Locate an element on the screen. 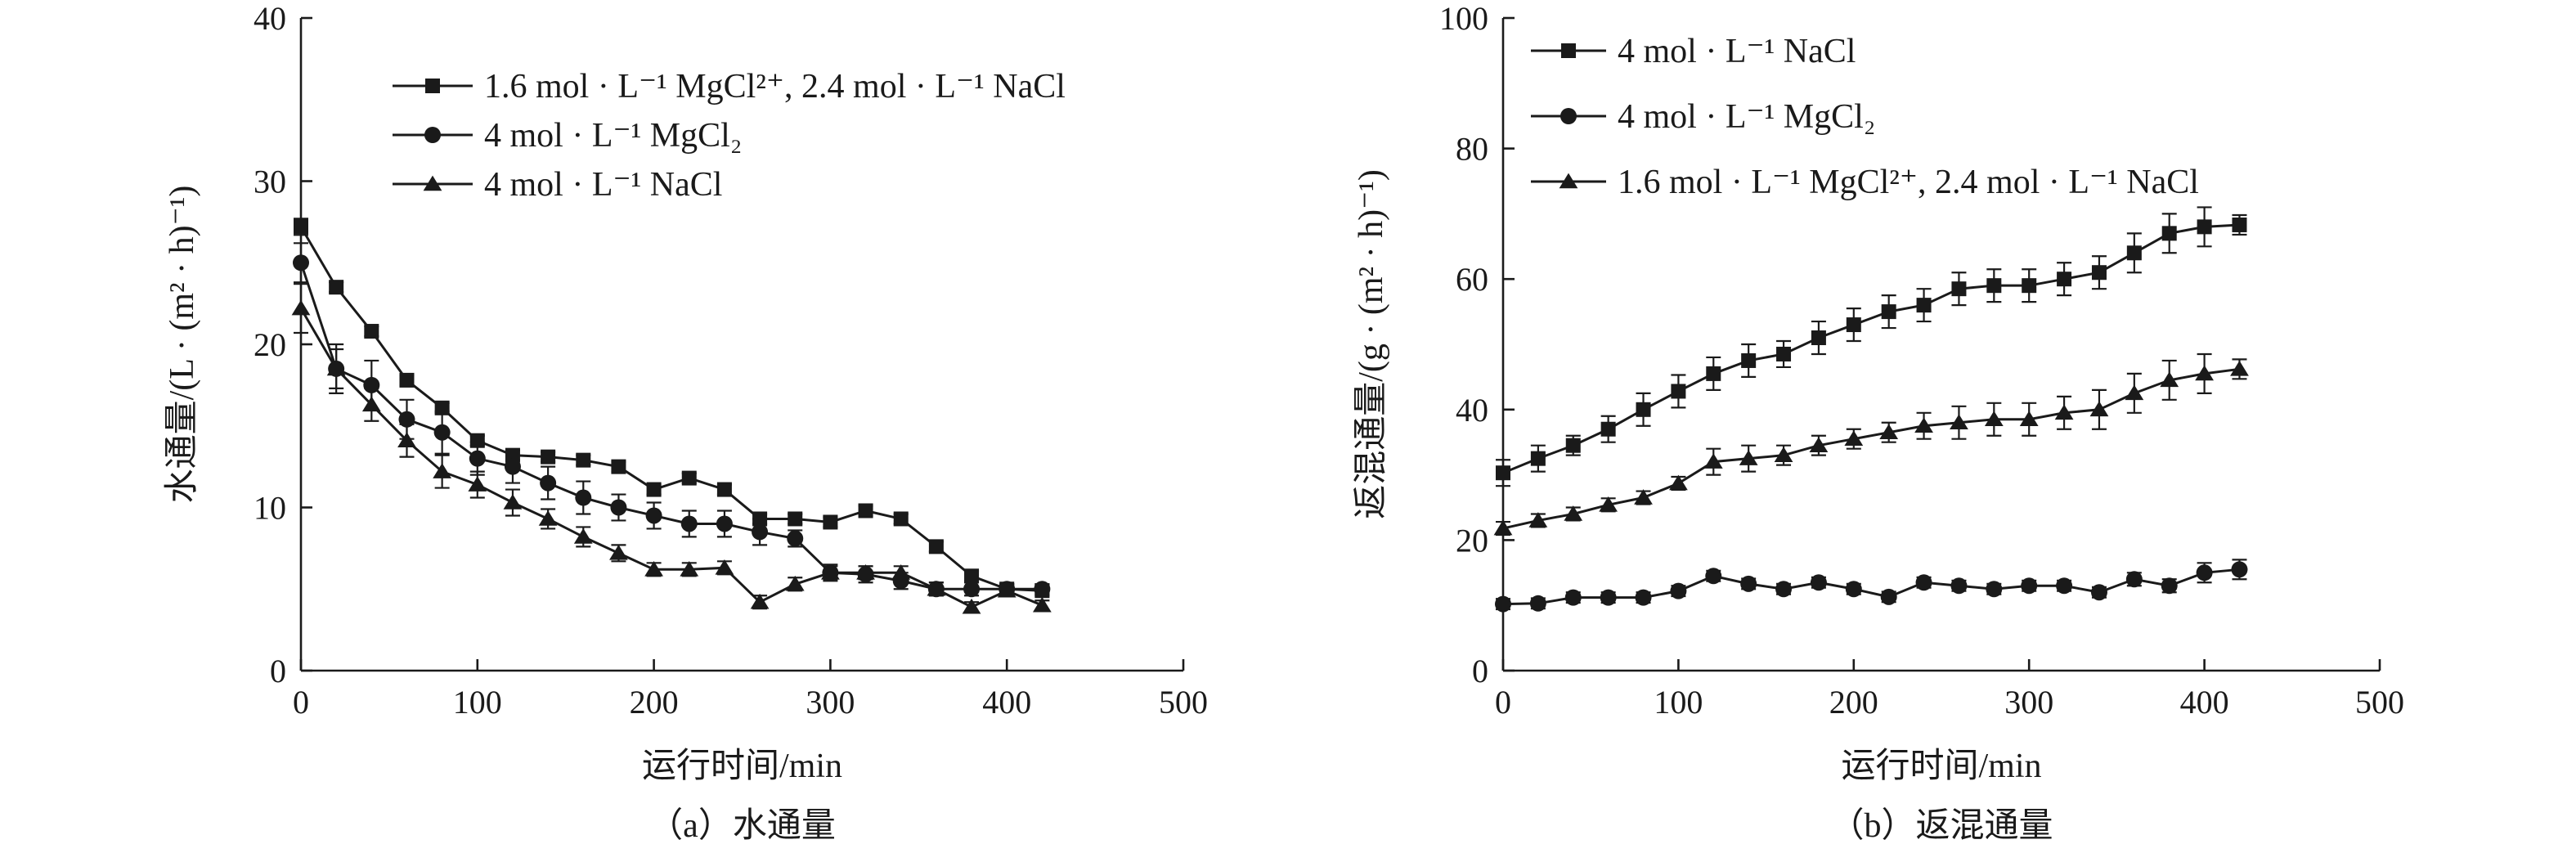  series-triangle is located at coordinates (672, 448).